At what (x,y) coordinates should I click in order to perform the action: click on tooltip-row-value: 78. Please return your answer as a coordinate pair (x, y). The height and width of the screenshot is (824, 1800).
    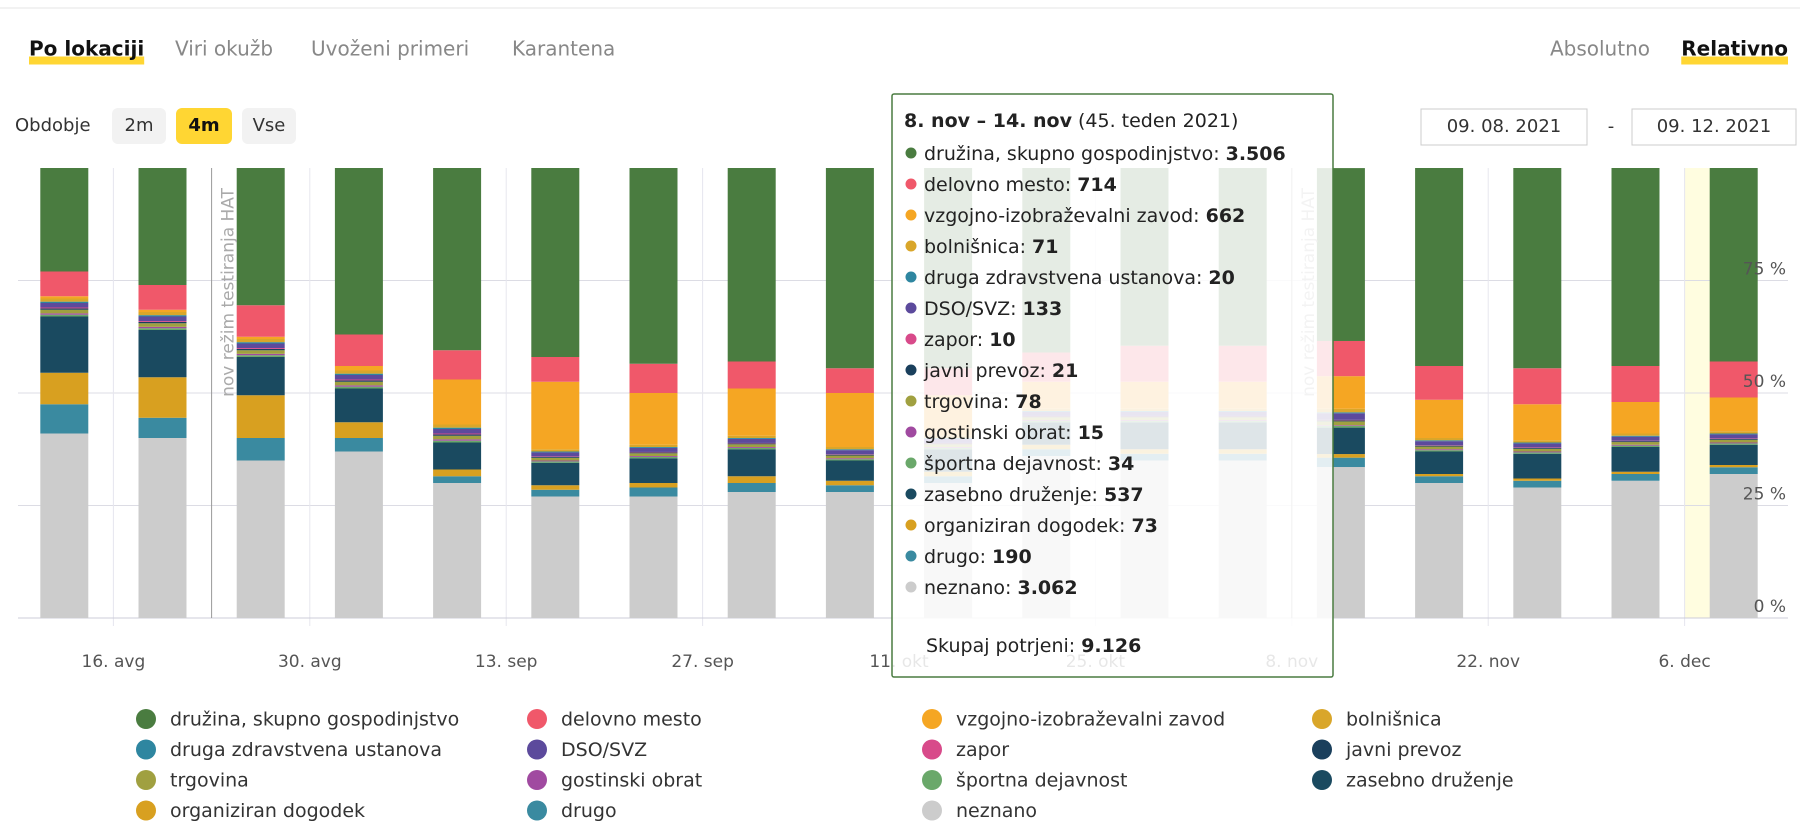
    Looking at the image, I should click on (1028, 402).